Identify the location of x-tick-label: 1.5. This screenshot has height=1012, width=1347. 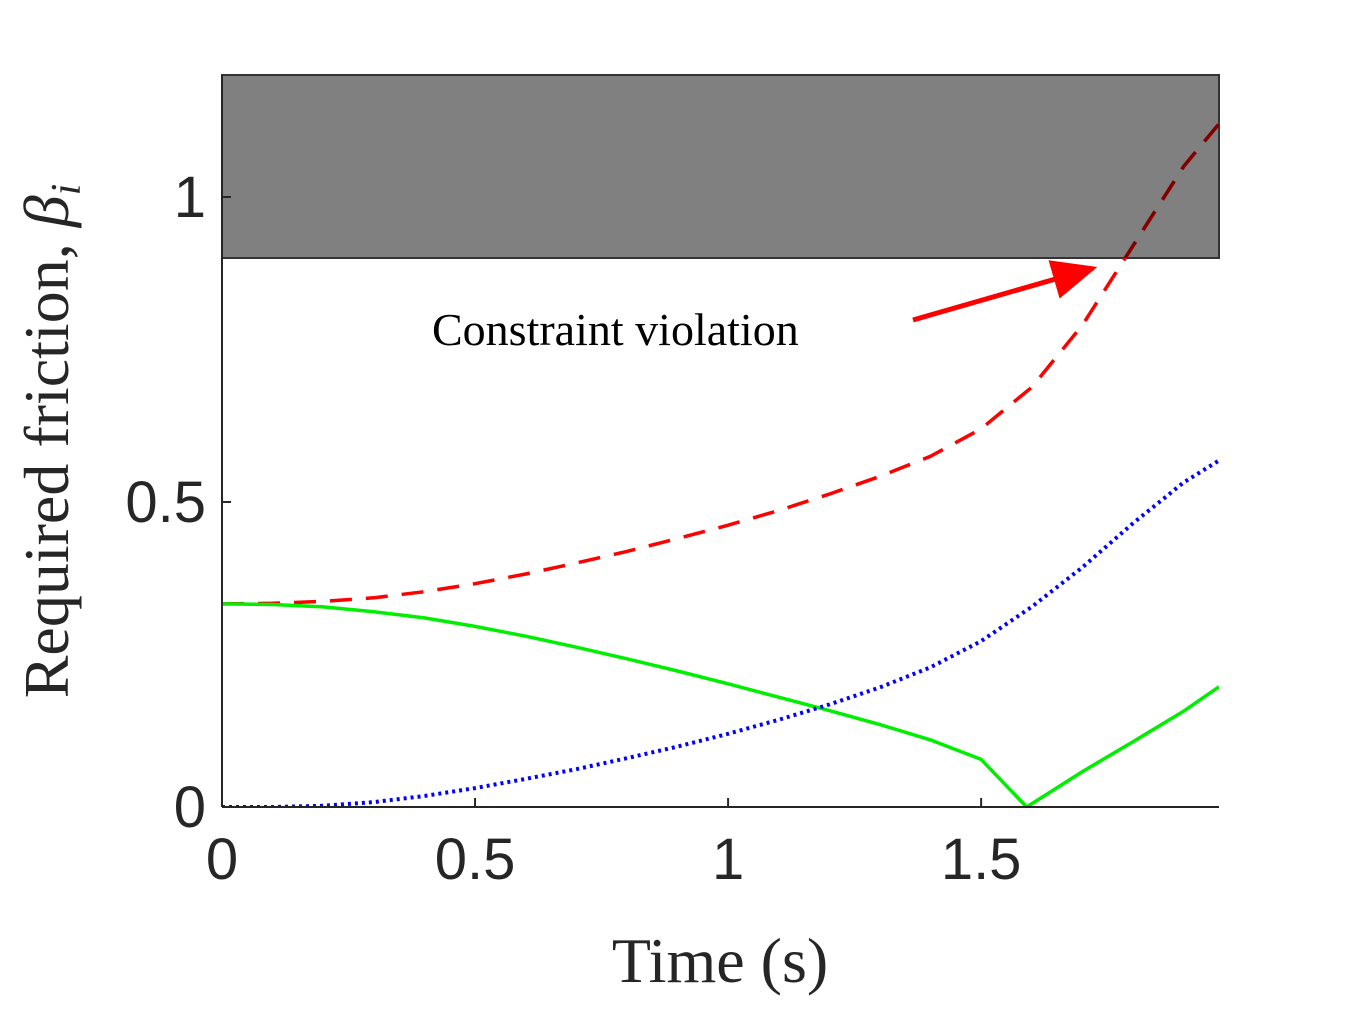
(981, 859).